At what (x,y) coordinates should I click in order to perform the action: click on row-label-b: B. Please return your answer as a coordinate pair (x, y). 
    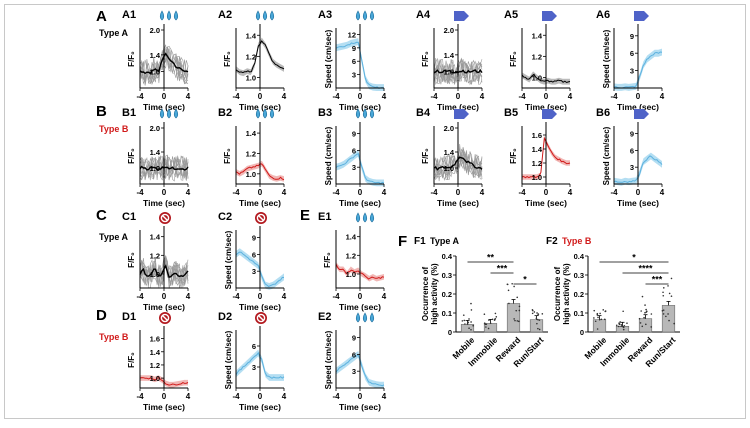
    Looking at the image, I should click on (101, 111).